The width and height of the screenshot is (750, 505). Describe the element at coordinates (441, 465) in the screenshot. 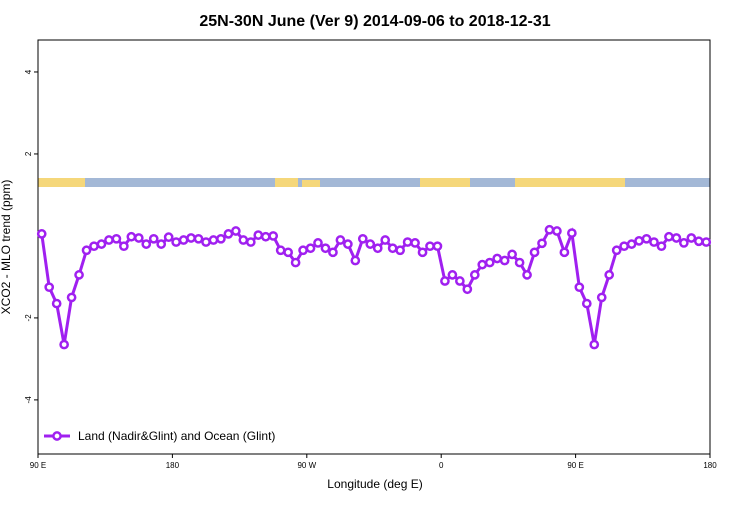

I see `x-tick-label: 0` at that location.